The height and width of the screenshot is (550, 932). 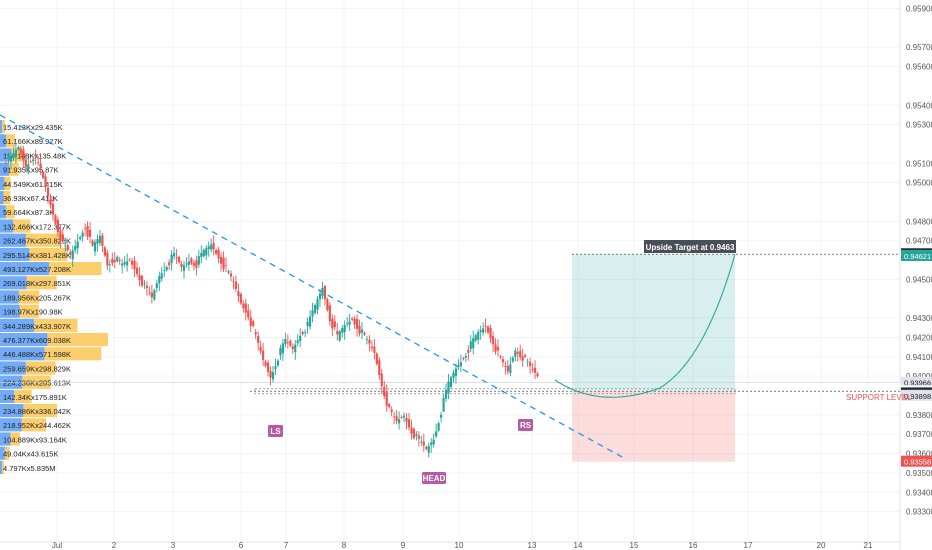 I want to click on head-box, so click(x=434, y=478).